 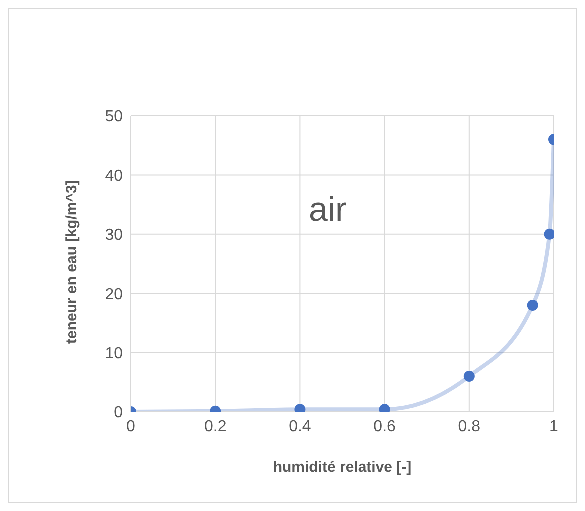 I want to click on x-tick-label: 0.8, so click(x=469, y=427).